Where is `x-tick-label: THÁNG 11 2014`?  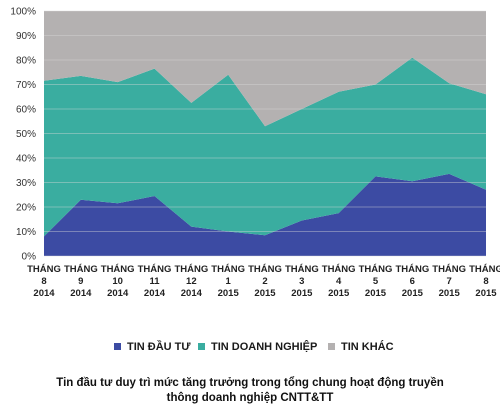 x-tick-label: THÁNG 11 2014 is located at coordinates (155, 281).